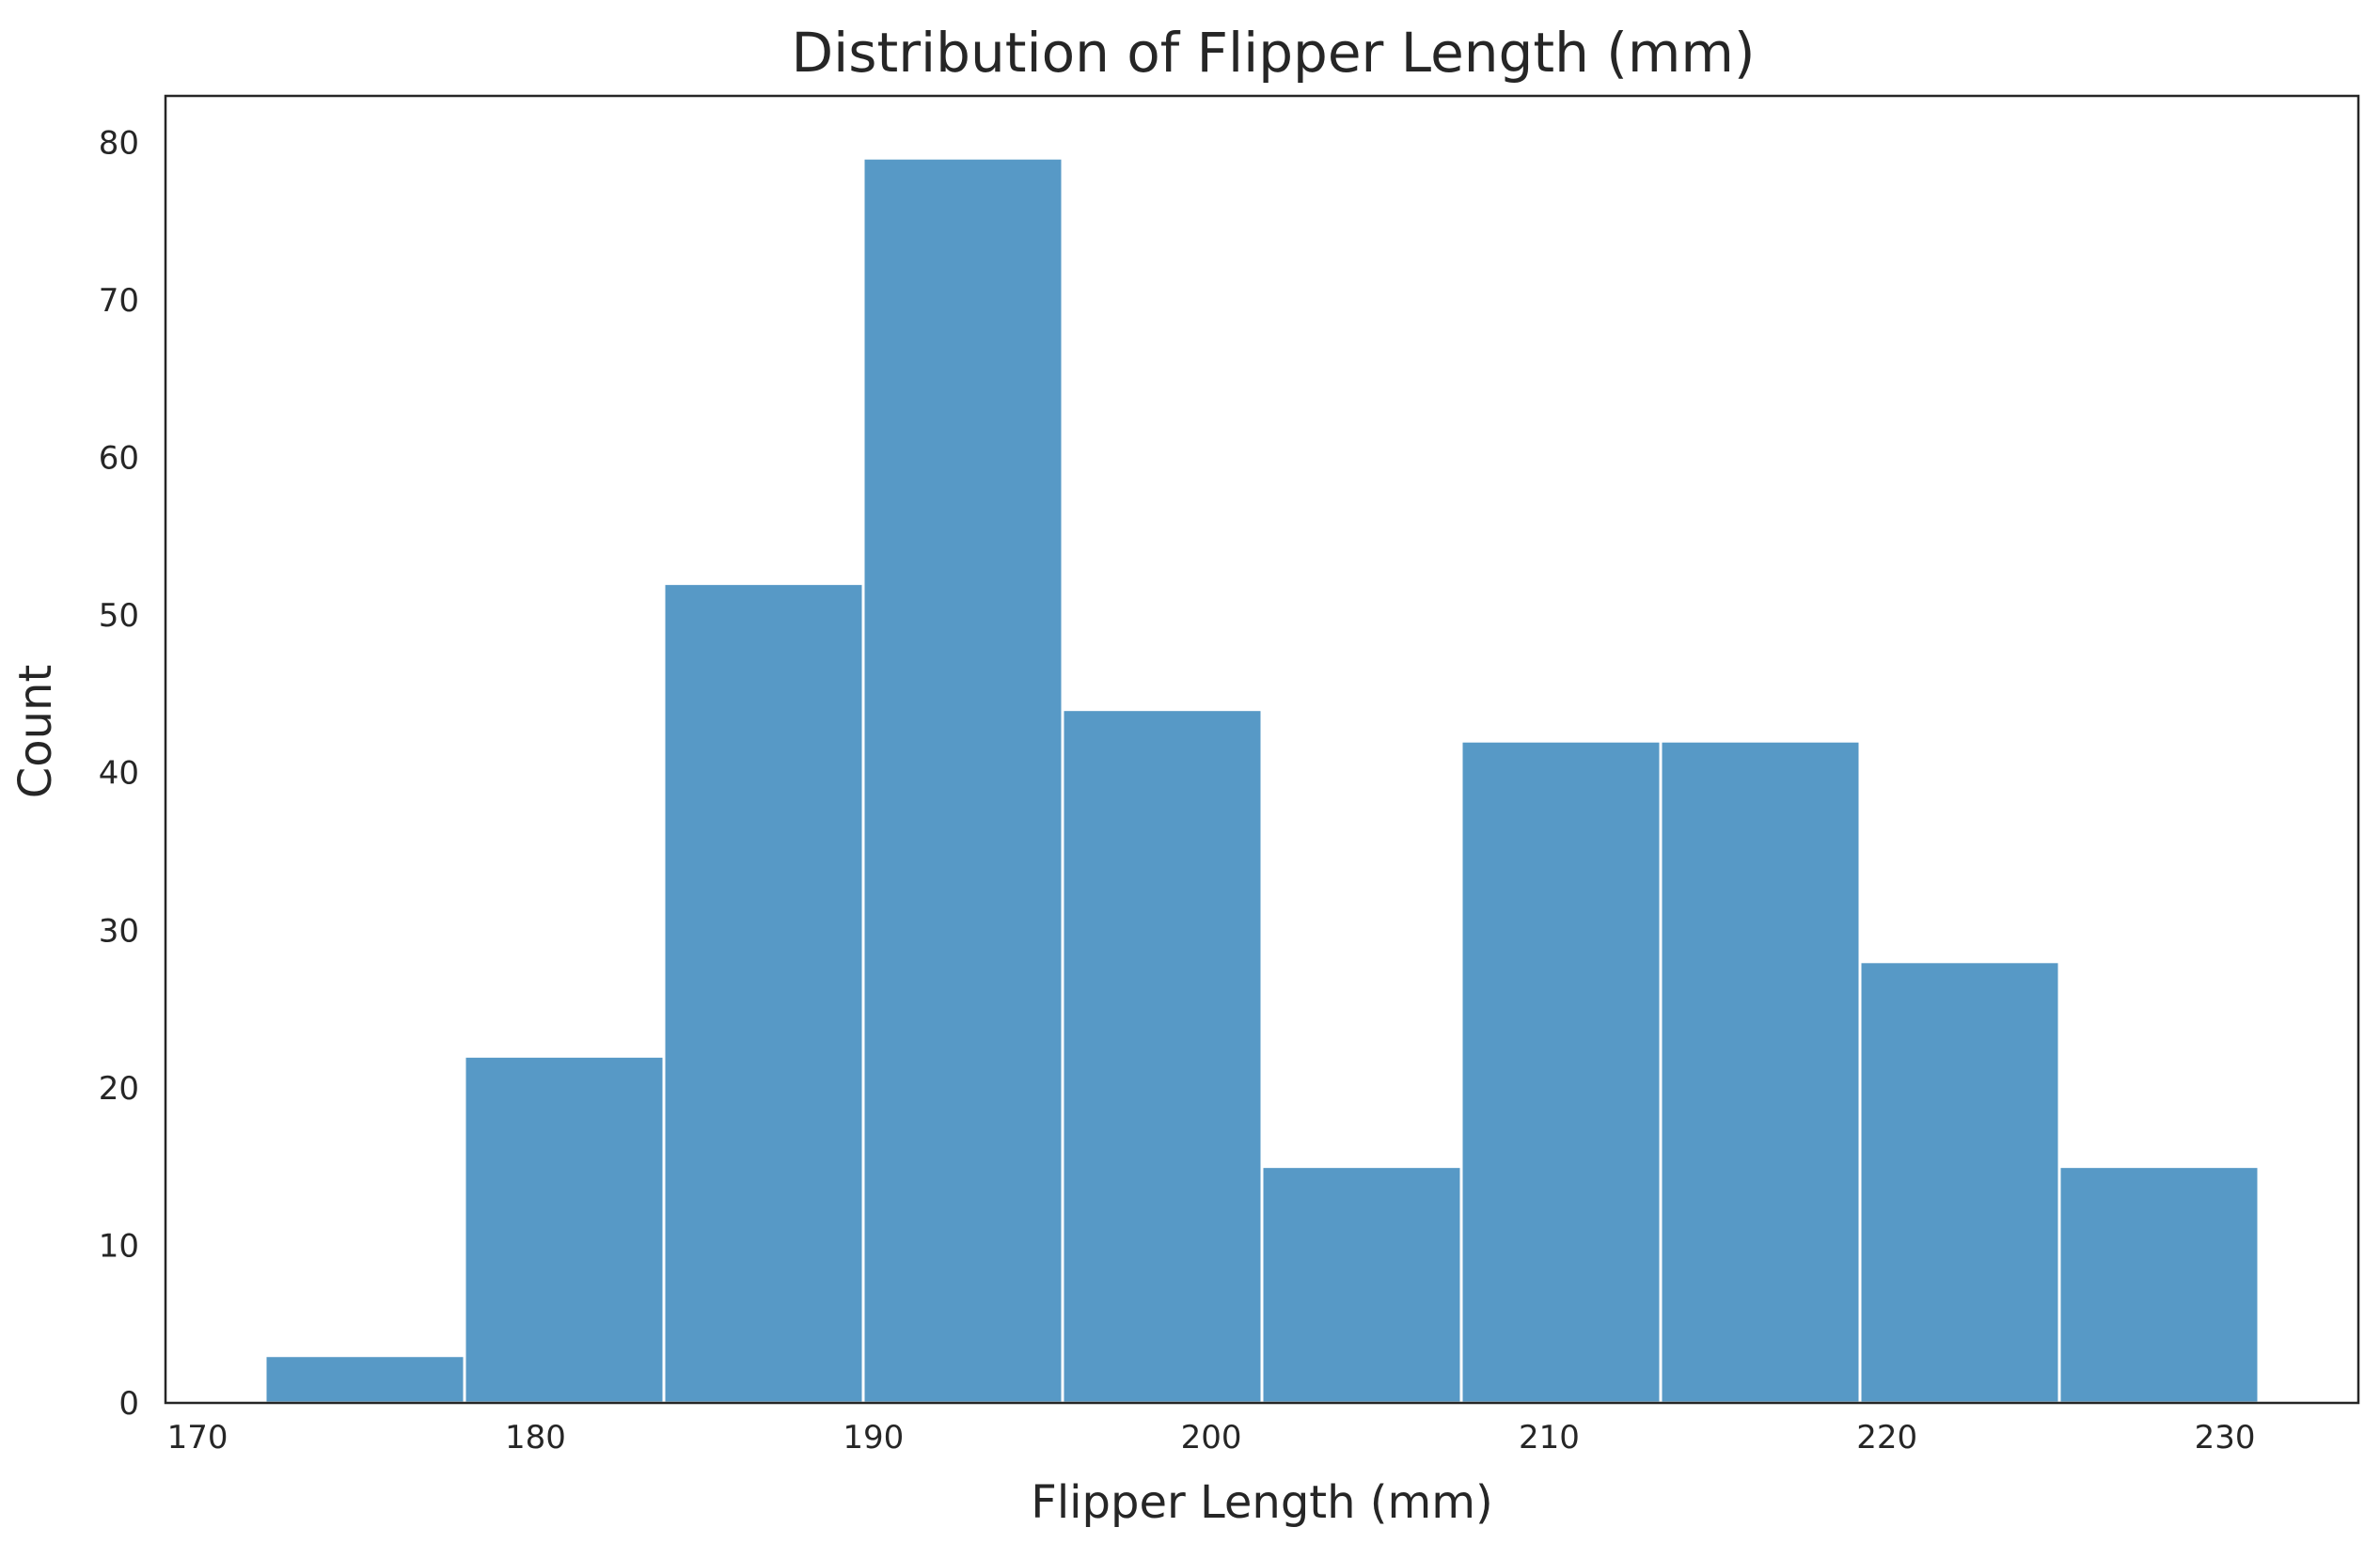  What do you see at coordinates (119, 459) in the screenshot?
I see `y-tick-label: 60` at bounding box center [119, 459].